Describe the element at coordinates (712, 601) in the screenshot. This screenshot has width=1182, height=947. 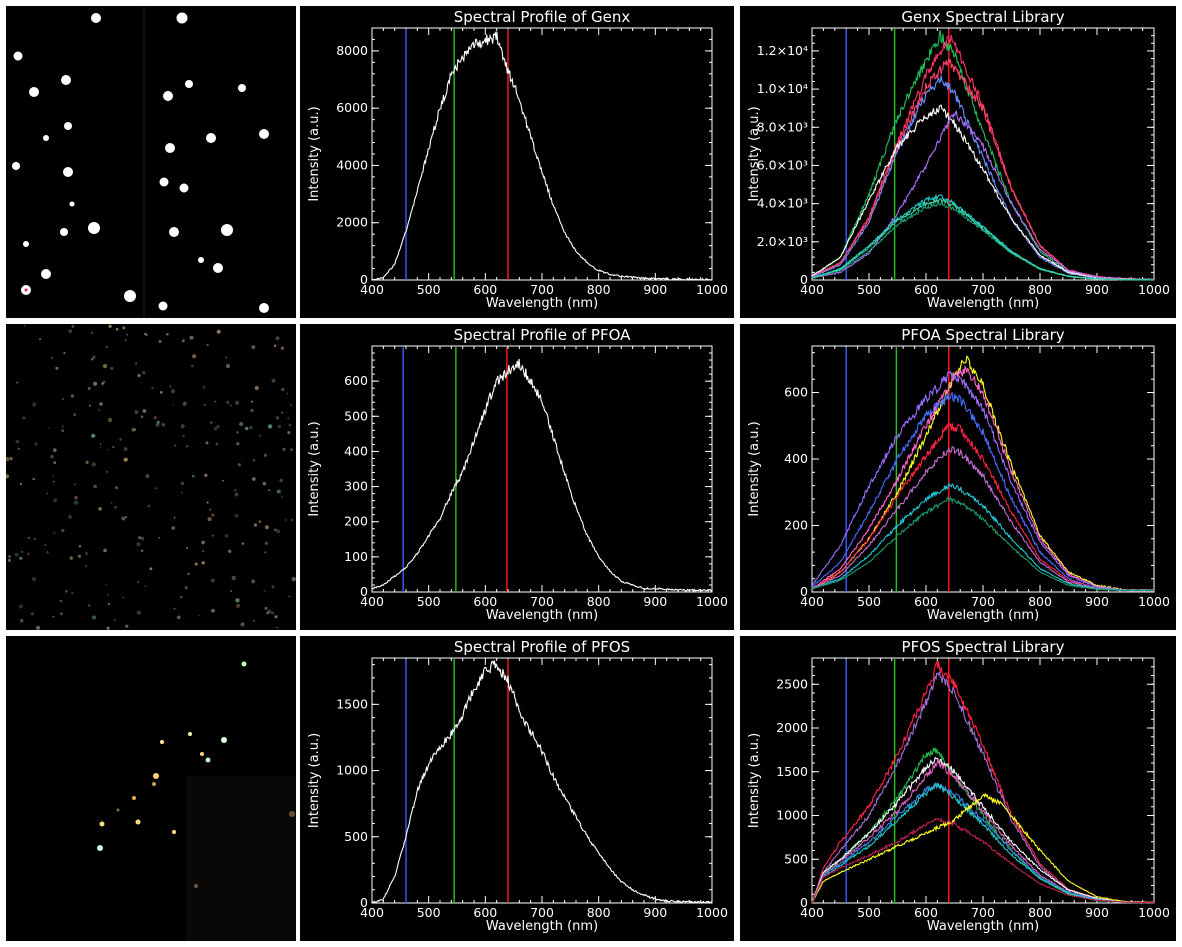
I see `x-tick-label: 1000` at that location.